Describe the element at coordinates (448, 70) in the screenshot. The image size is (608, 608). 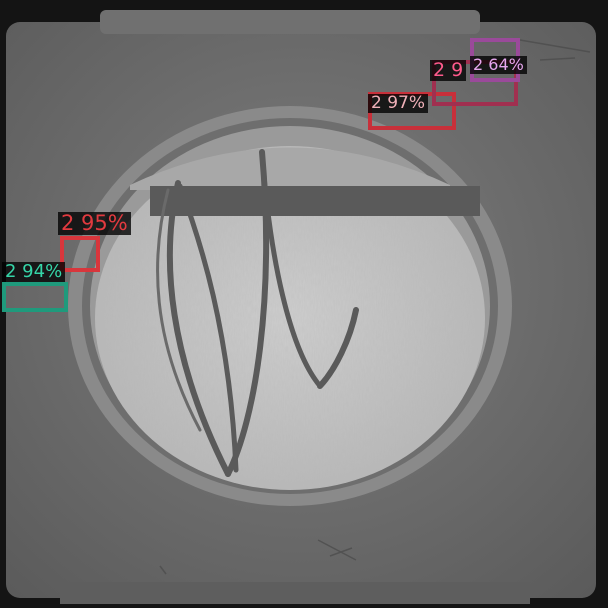
I see `detection-label-4: 2 9` at that location.